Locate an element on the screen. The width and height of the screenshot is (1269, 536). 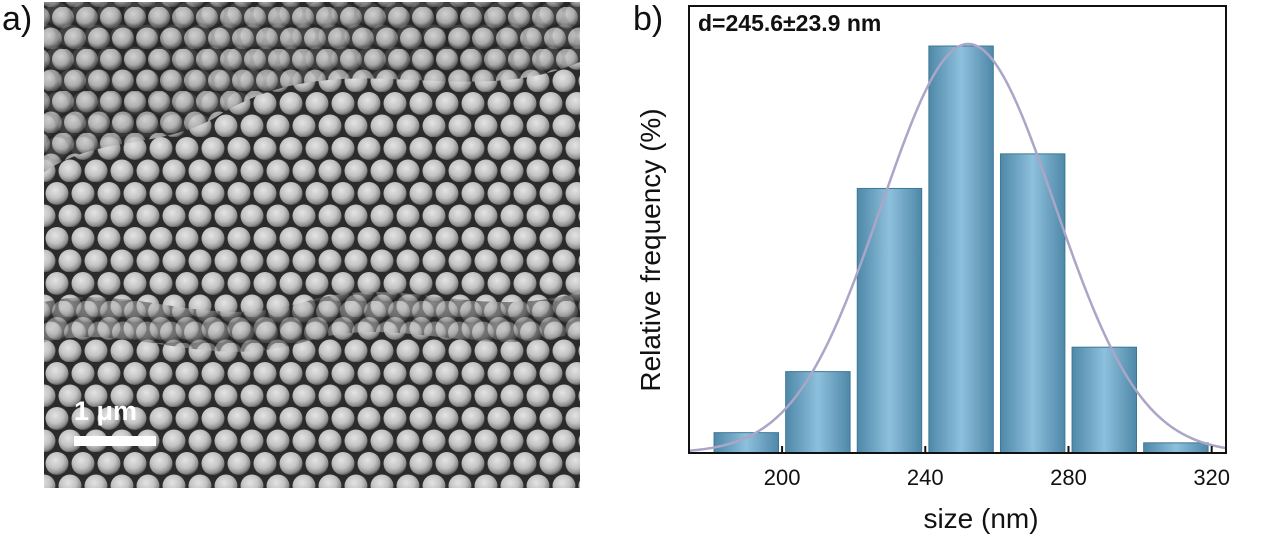
x-tick-label-320: 320 is located at coordinates (1211, 477).